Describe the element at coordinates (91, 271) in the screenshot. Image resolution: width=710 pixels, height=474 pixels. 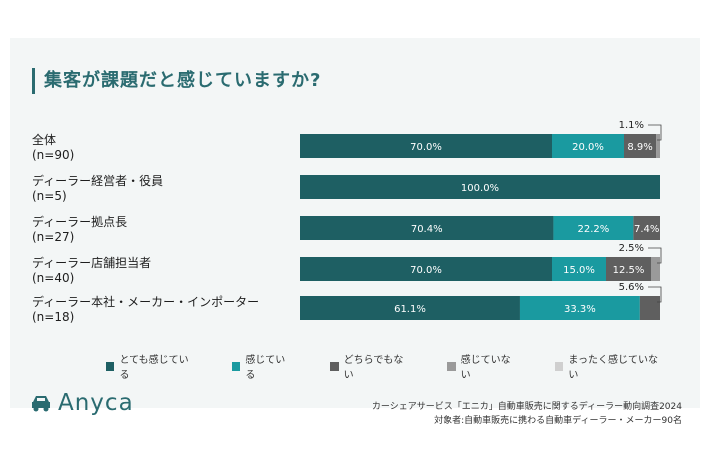
I see `row-label: ディーラー店舗担当者 (n=40)` at that location.